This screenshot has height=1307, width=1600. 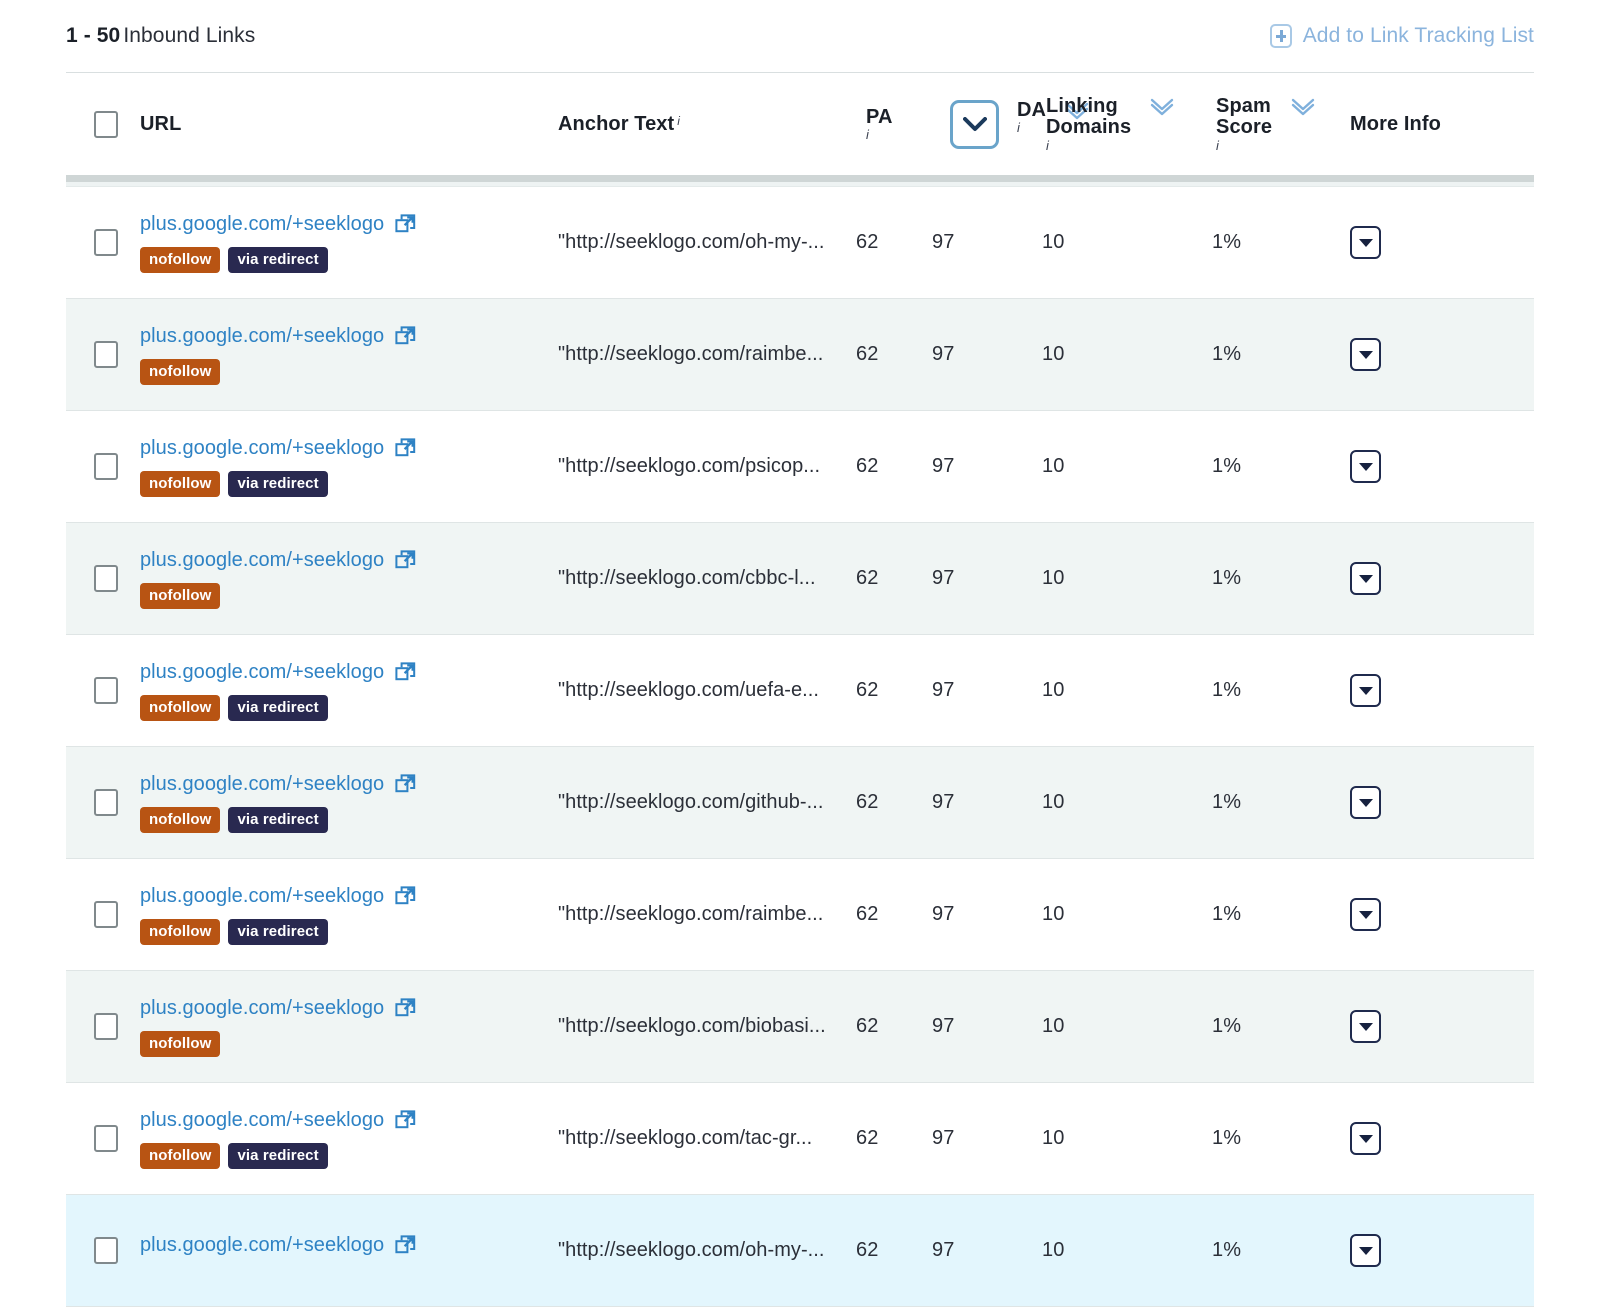 I want to click on link-attribute-badges: nofollow, so click(x=348, y=595).